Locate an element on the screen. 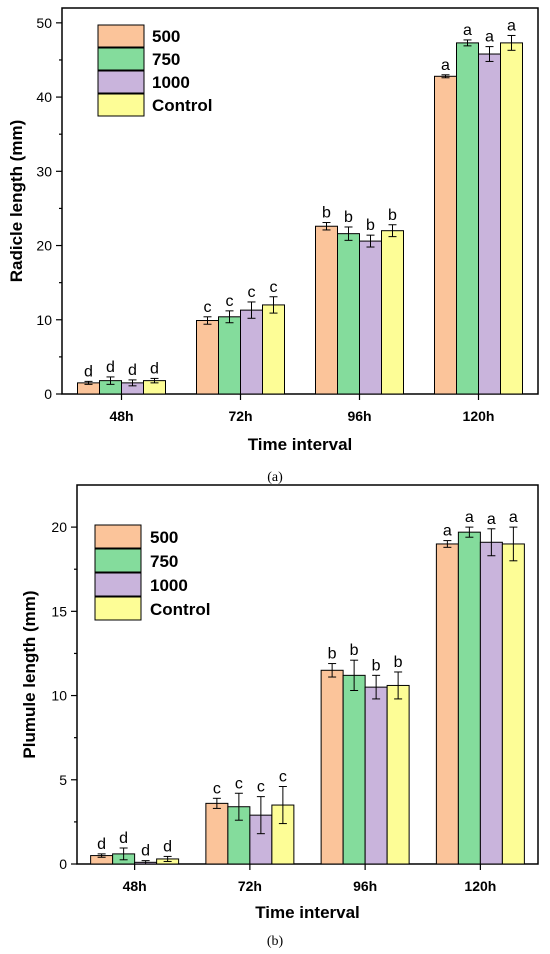  y-tick-label: 50 is located at coordinates (44, 23).